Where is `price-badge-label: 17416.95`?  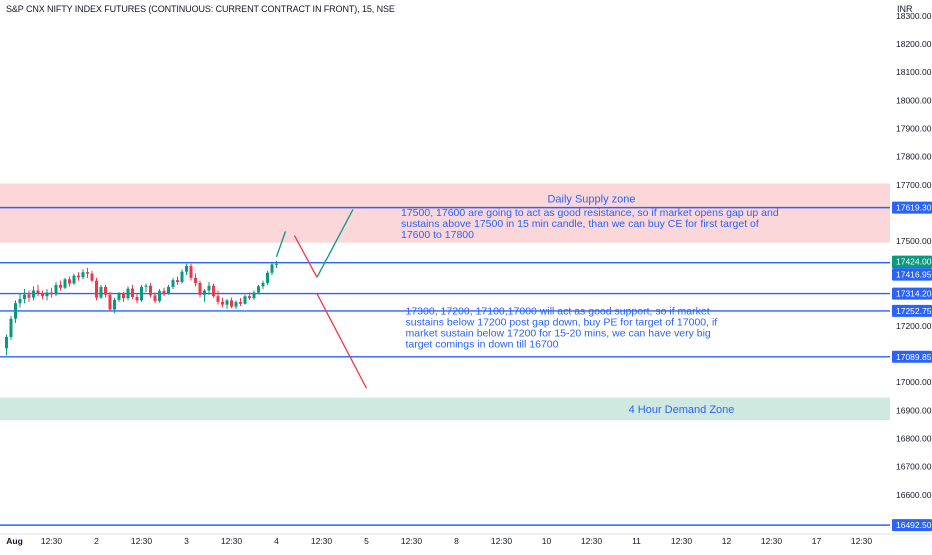 price-badge-label: 17416.95 is located at coordinates (914, 275).